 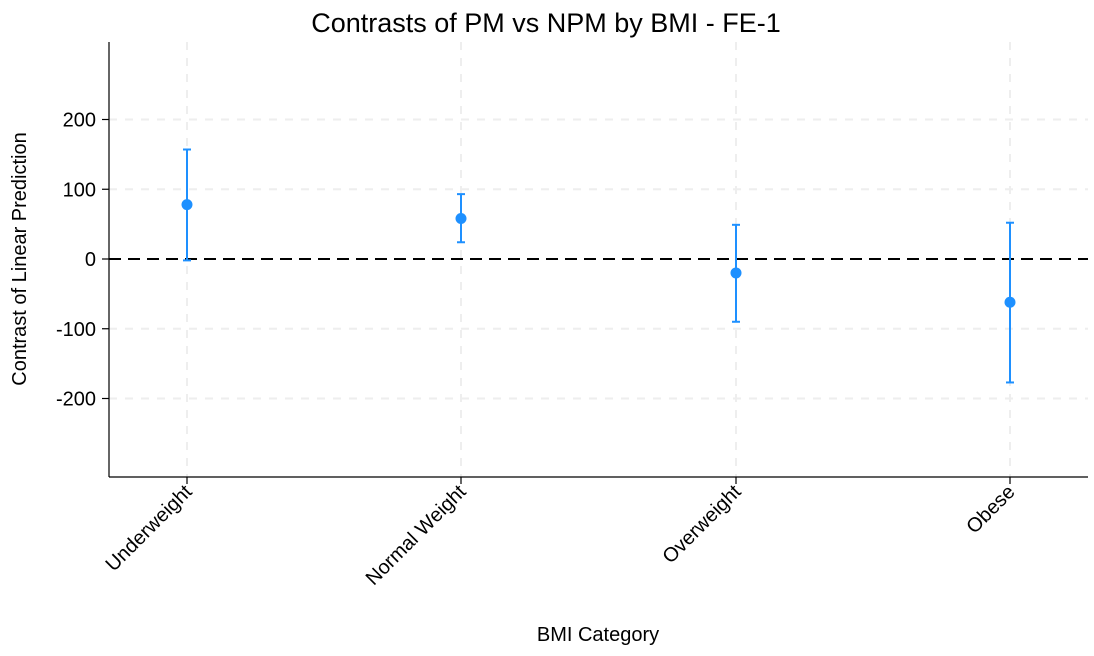 What do you see at coordinates (561, 535) in the screenshot?
I see `x-tick-labels: Underweight Normal Weight Overweight Obese` at bounding box center [561, 535].